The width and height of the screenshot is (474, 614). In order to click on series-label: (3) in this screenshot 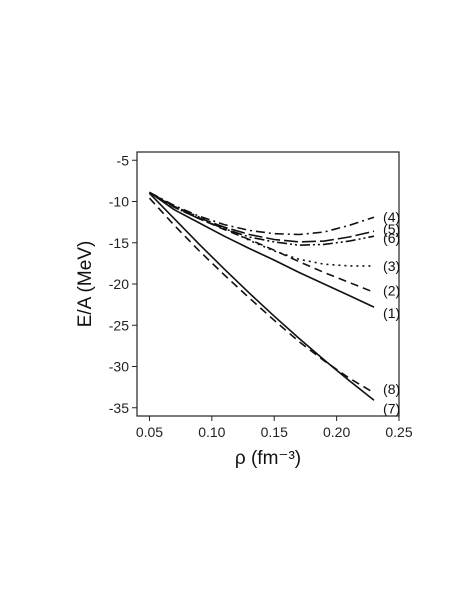, I will do `click(391, 266)`.